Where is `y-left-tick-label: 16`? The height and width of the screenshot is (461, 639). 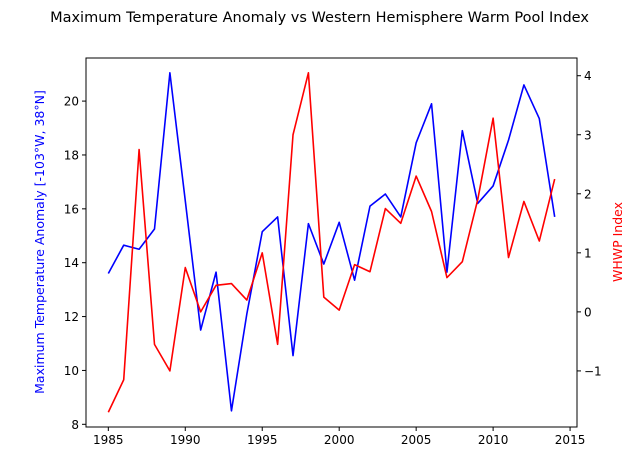 y-left-tick-label: 16 is located at coordinates (71, 209).